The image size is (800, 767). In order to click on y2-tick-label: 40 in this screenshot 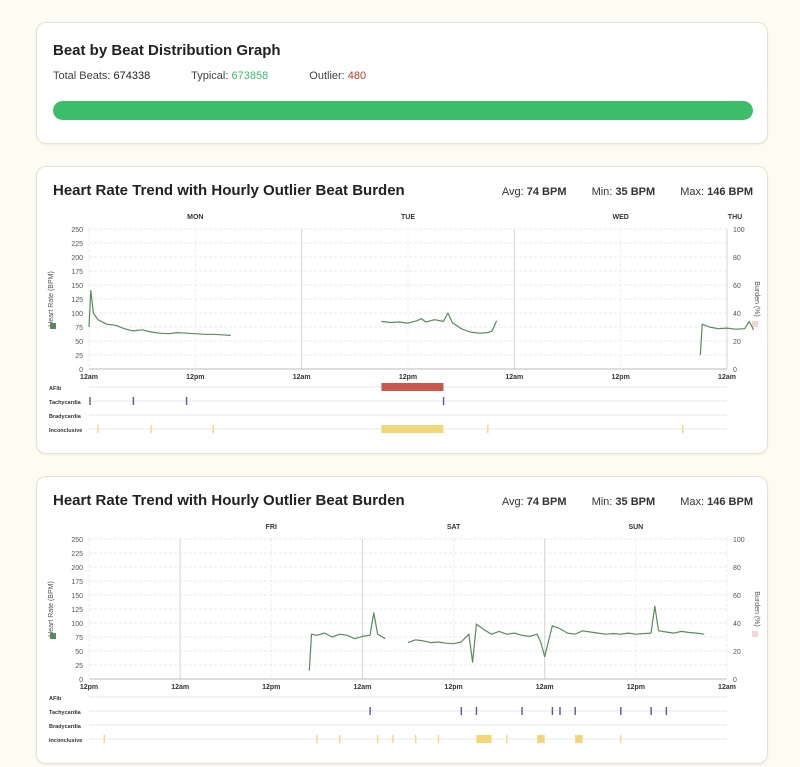, I will do `click(737, 624)`.